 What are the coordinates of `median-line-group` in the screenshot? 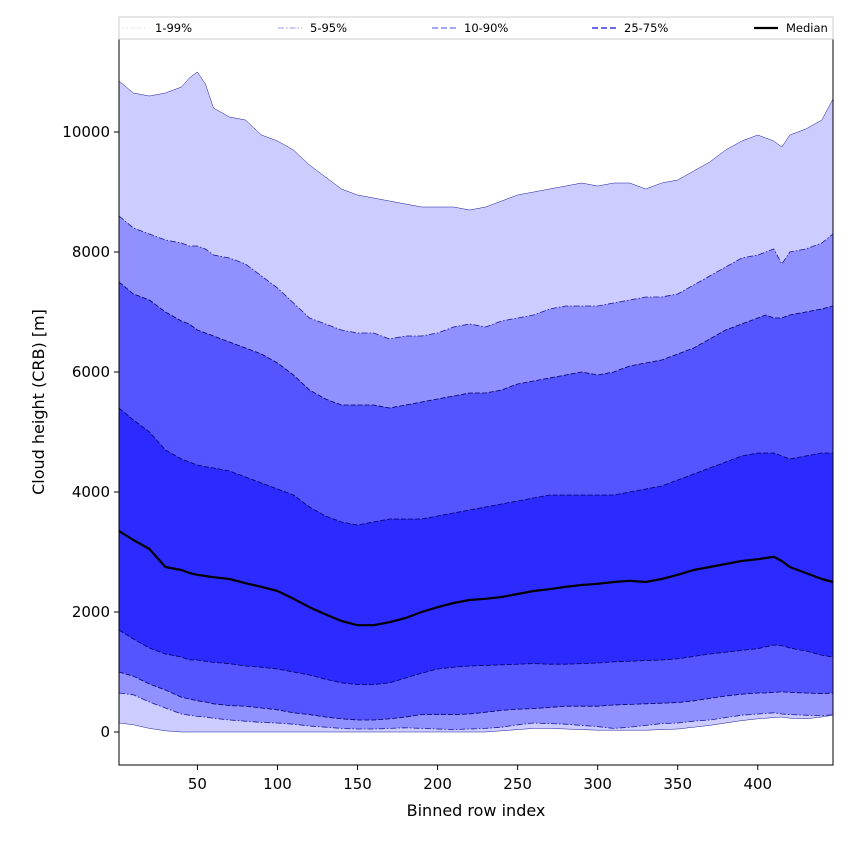 It's located at (476, 578).